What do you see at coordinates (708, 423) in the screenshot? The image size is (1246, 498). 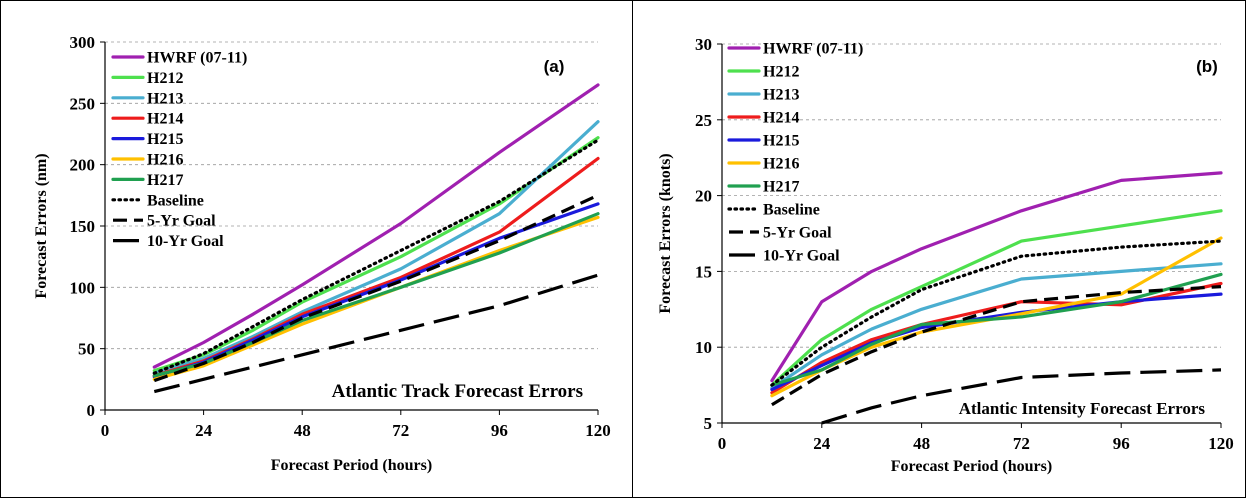 I see `y-tick-label: 5` at bounding box center [708, 423].